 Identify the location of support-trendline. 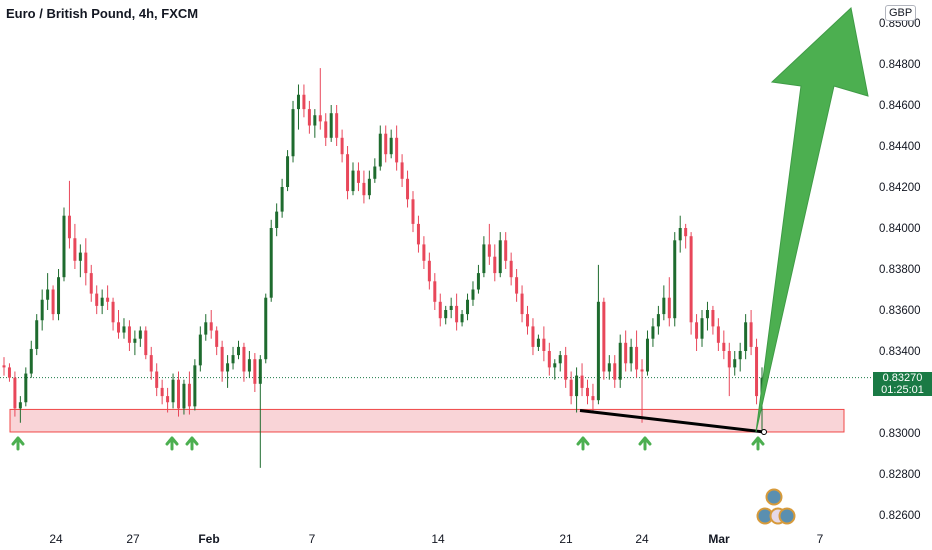
(672, 421).